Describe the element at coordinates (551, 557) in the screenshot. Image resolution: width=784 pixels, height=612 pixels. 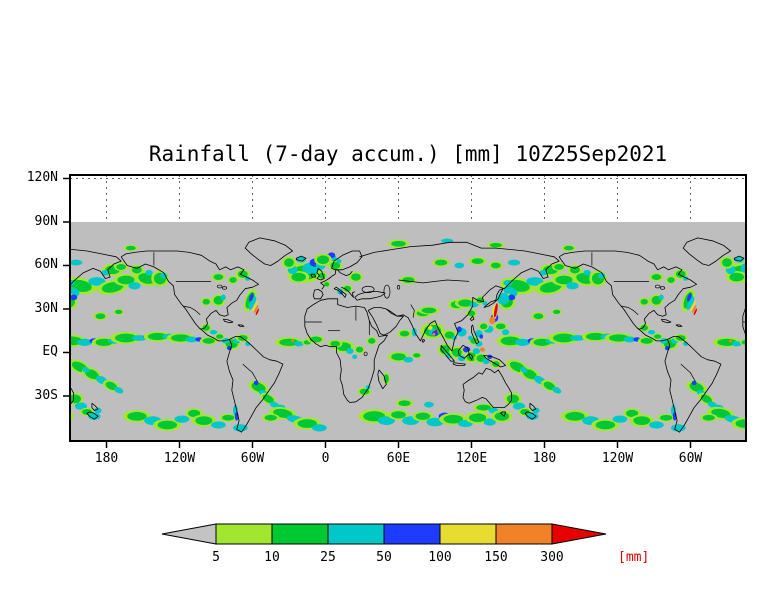
I see `legend-boundary-label: 300` at that location.